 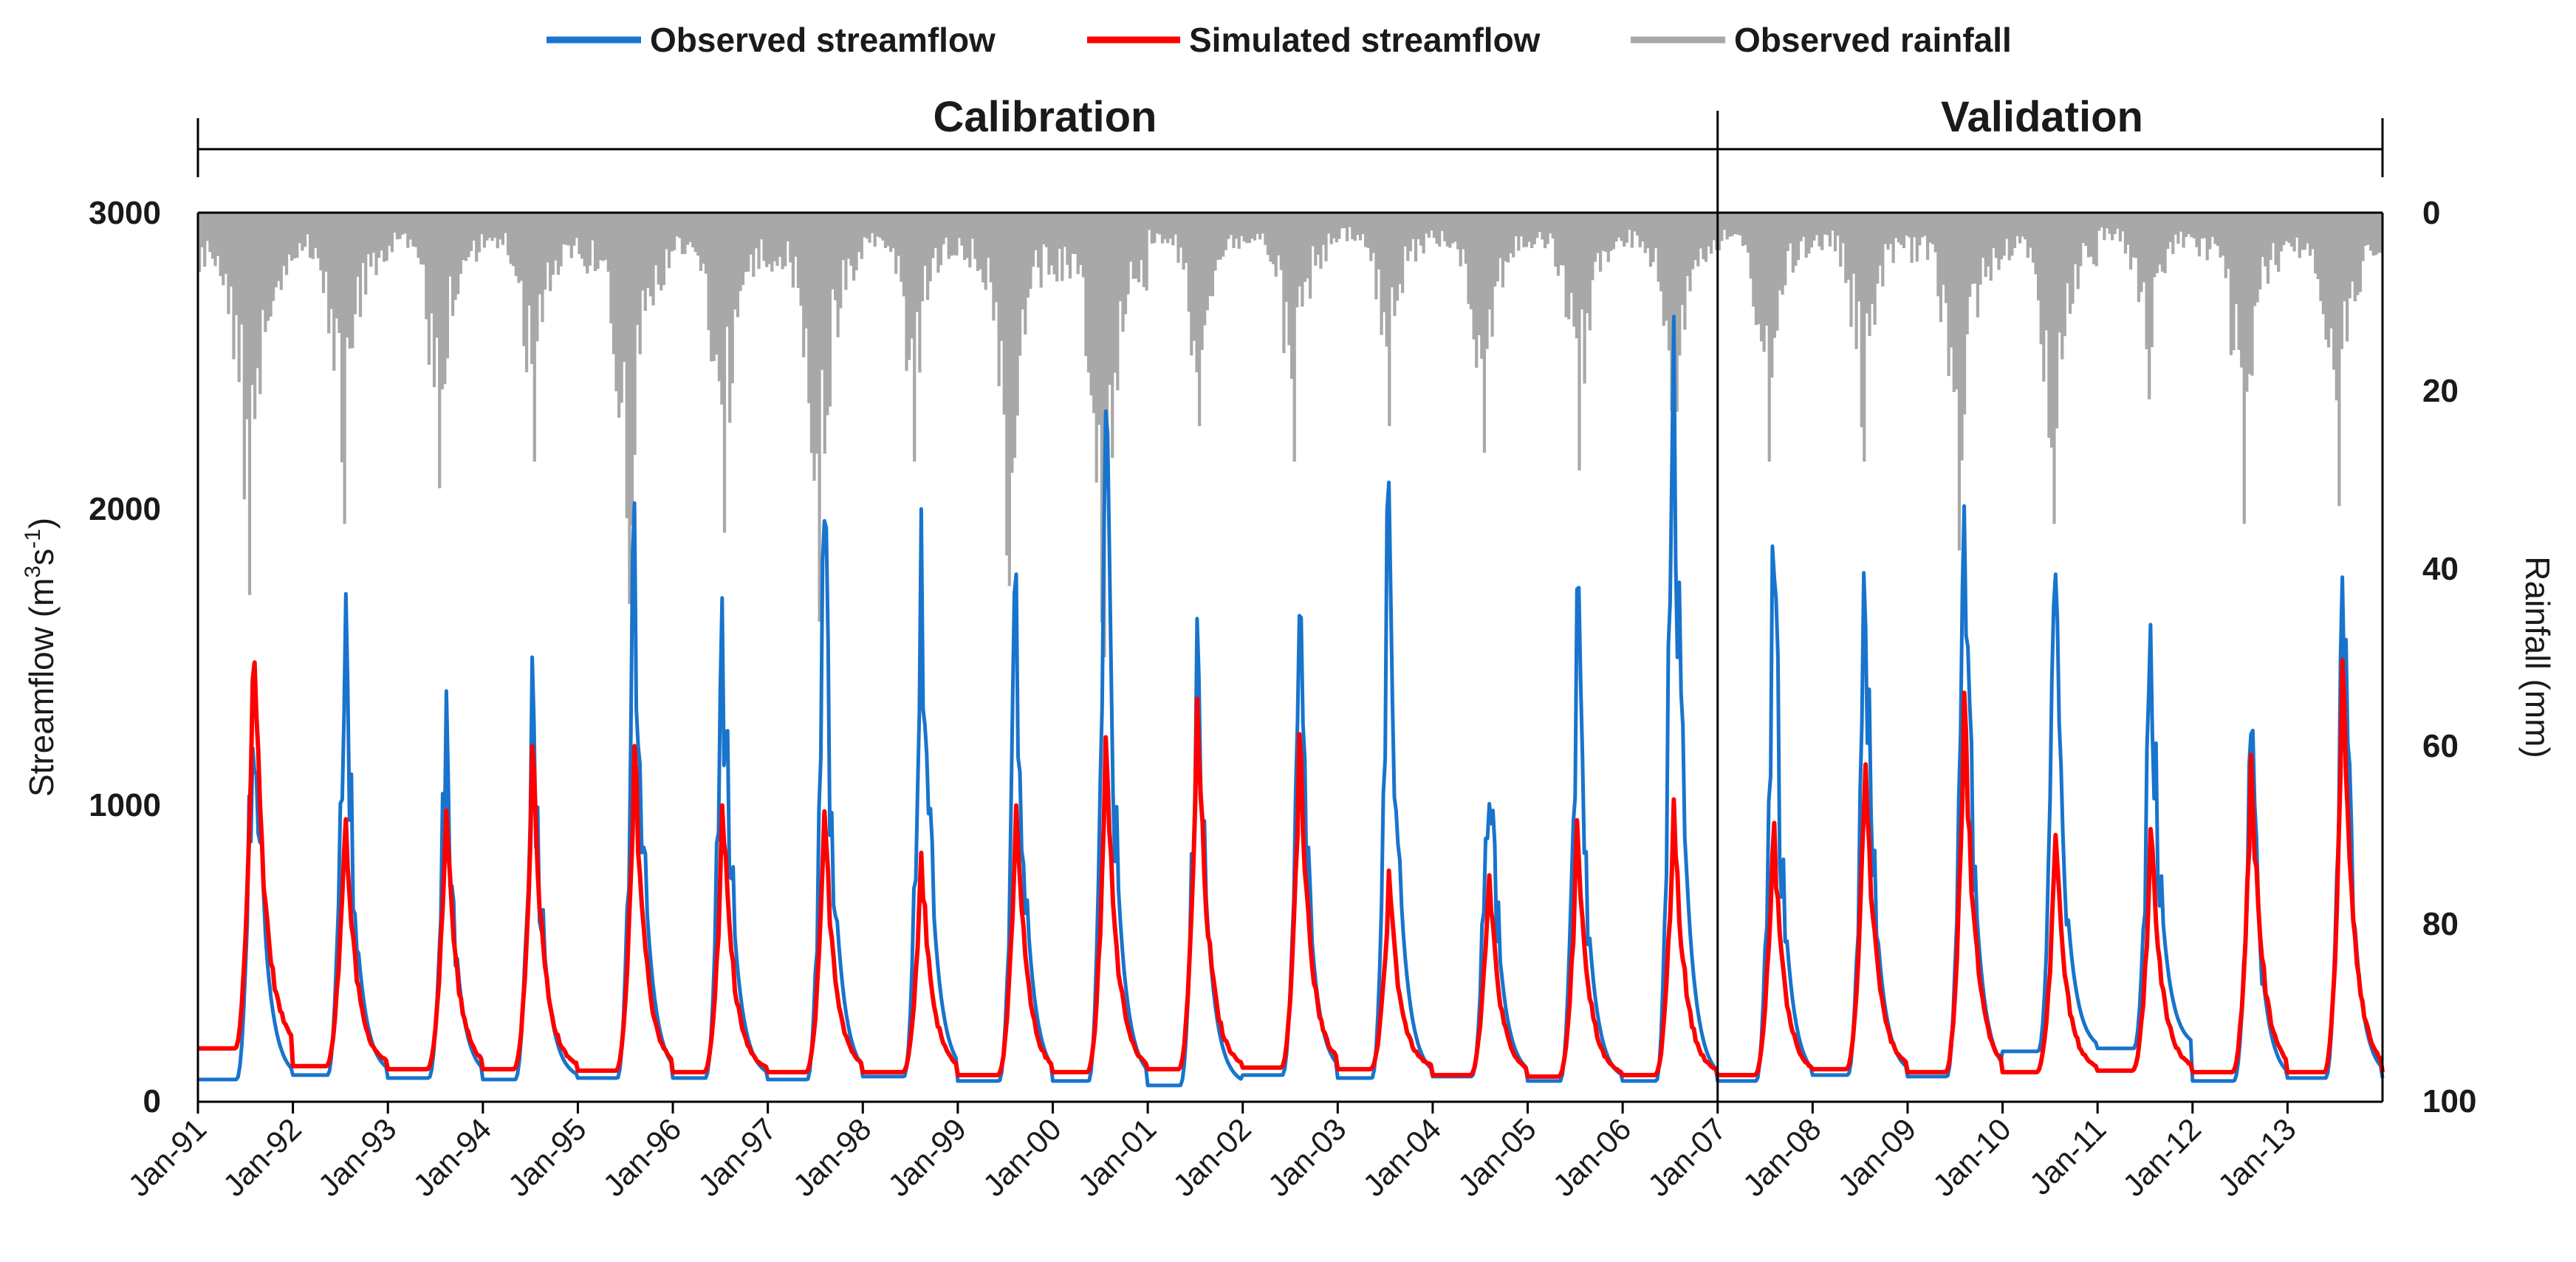 What do you see at coordinates (547, 1157) in the screenshot?
I see `x-tick-label: Jan-95` at bounding box center [547, 1157].